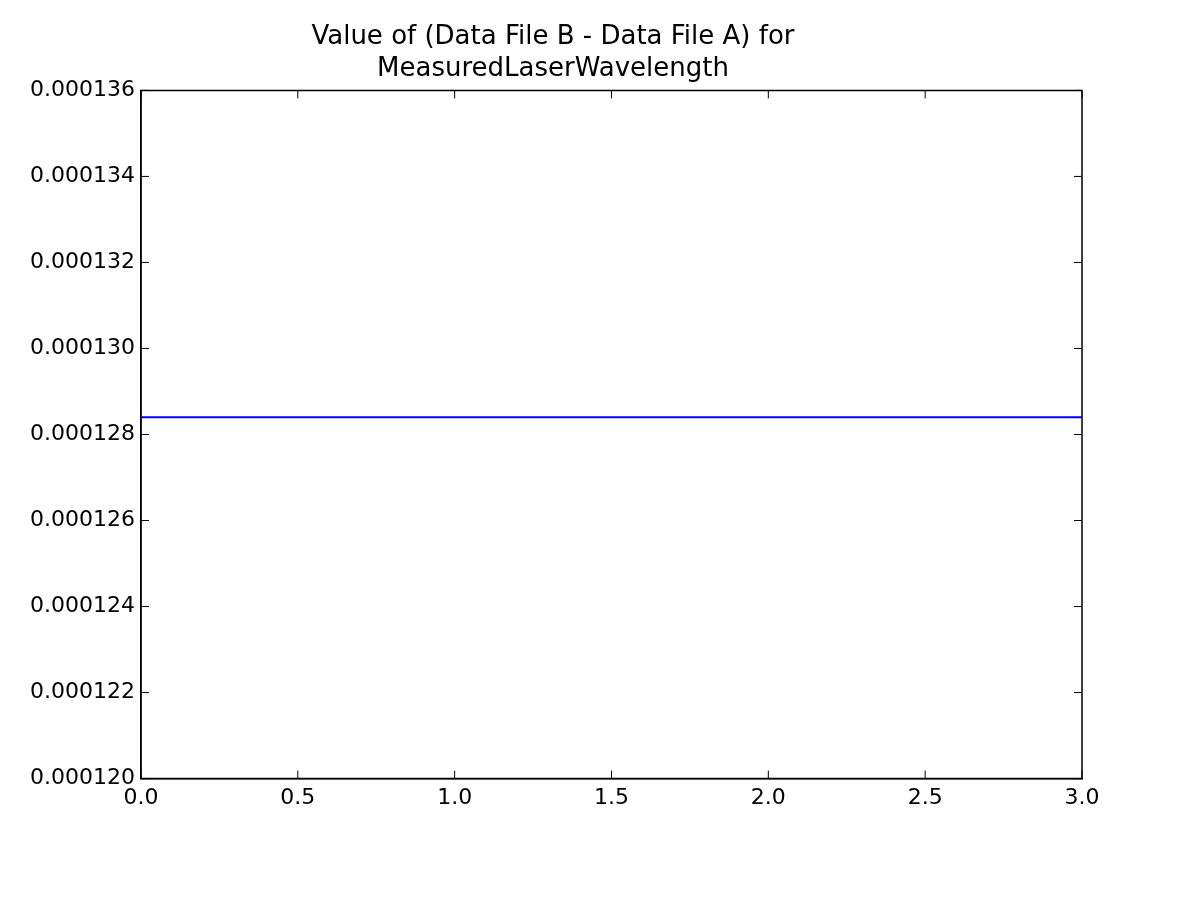  Describe the element at coordinates (1082, 796) in the screenshot. I see `x-tick-label: 3.0` at that location.